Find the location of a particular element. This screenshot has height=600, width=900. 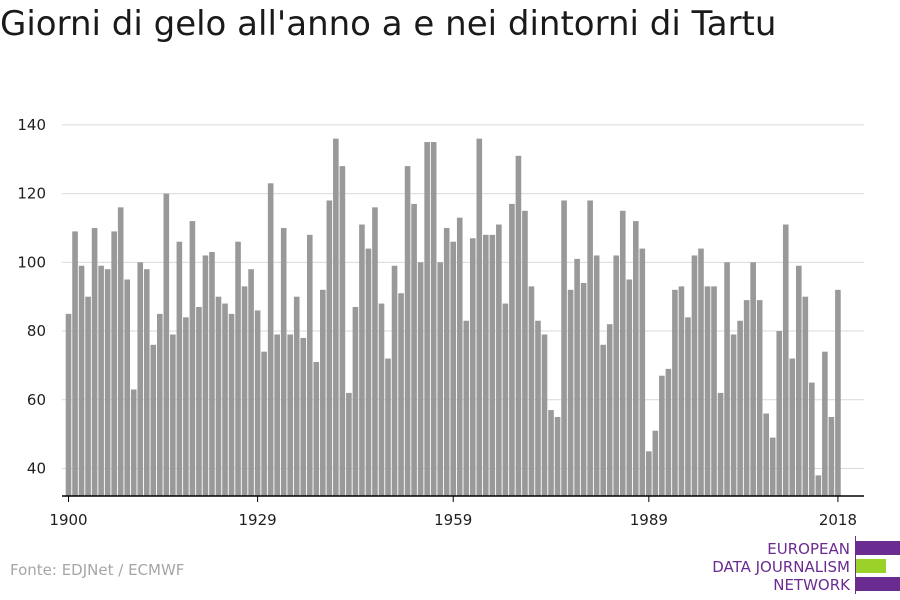

bar-1950 is located at coordinates (394, 380).